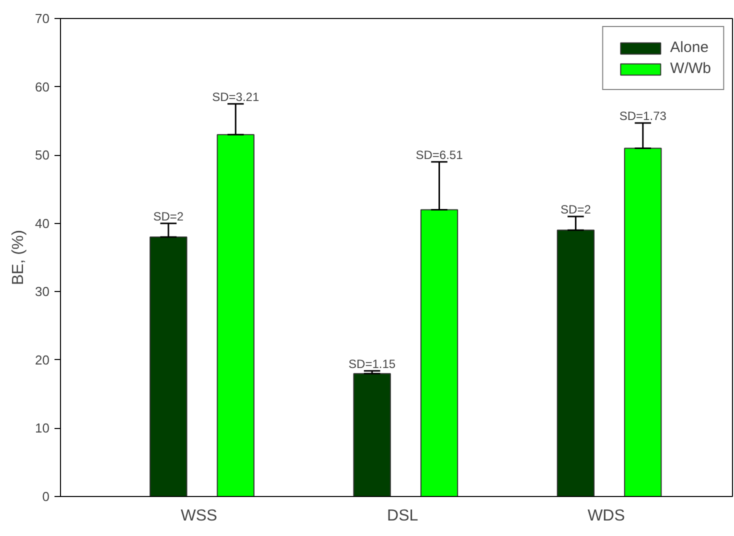 The width and height of the screenshot is (734, 536). I want to click on y-tick-label: 60, so click(42, 86).